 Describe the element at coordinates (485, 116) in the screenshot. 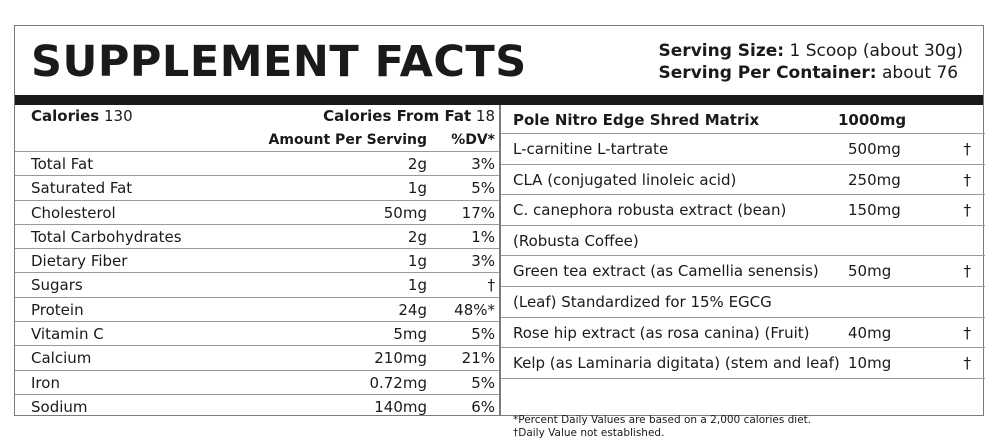

I see `calories-from-fat-value: 18` at that location.